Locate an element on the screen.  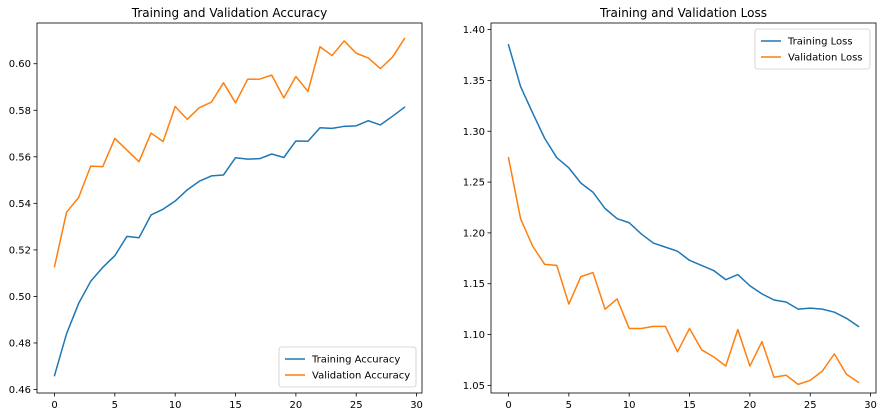
accuracy-x-tick-label: 0 is located at coordinates (54, 405).